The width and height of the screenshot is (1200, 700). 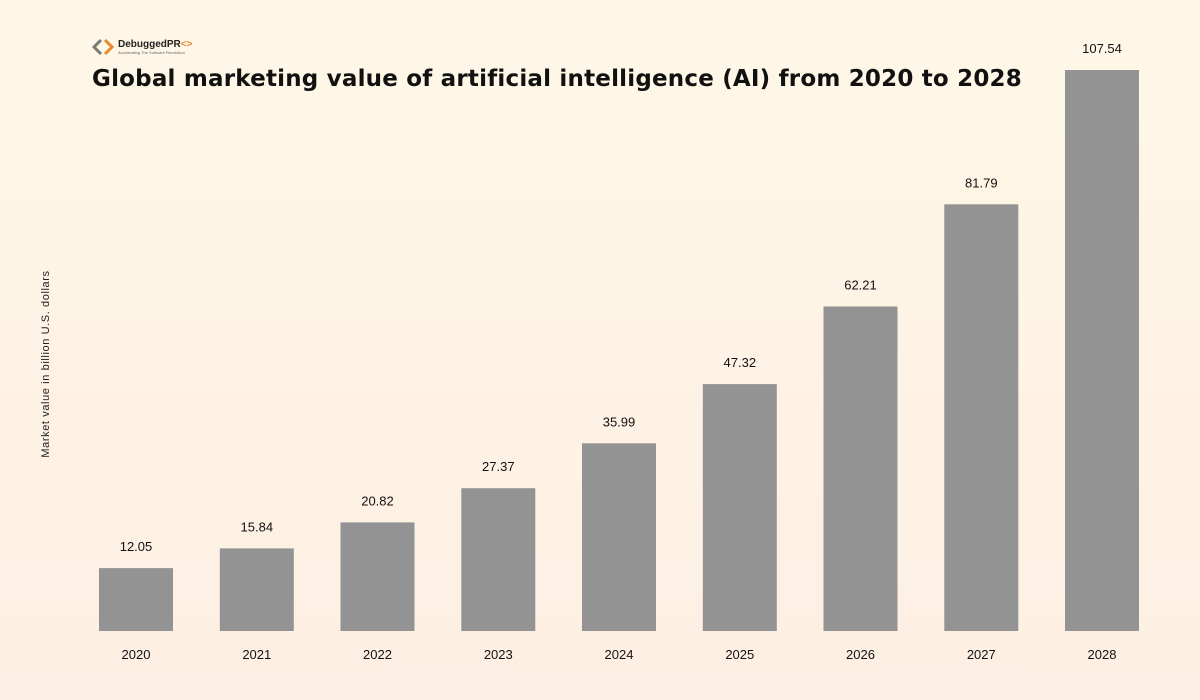 I want to click on x-tick-label-2026: 2026, so click(x=860, y=654).